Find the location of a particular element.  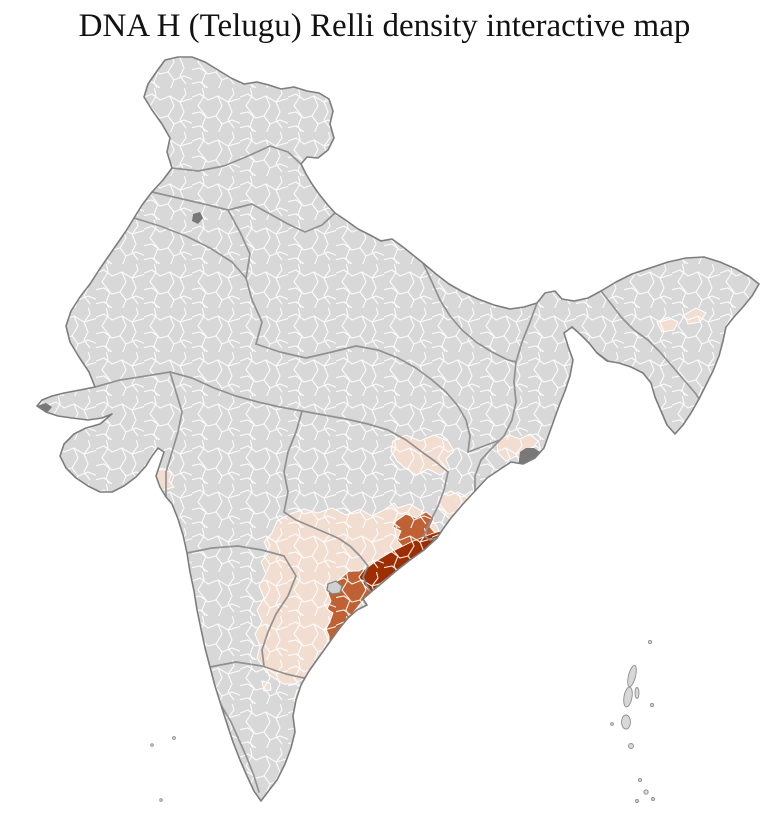

hyderabad-district is located at coordinates (334, 587).